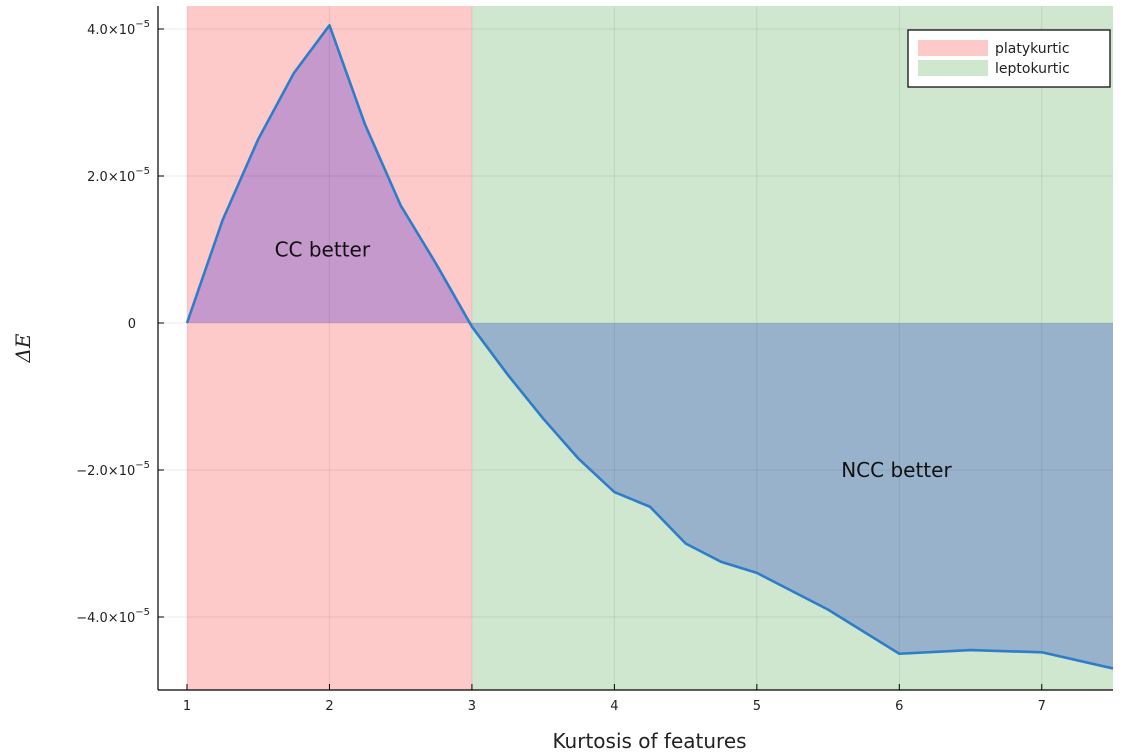 The image size is (1140, 756). Describe the element at coordinates (953, 68) in the screenshot. I see `legend-swatch-leptokurtic` at that location.